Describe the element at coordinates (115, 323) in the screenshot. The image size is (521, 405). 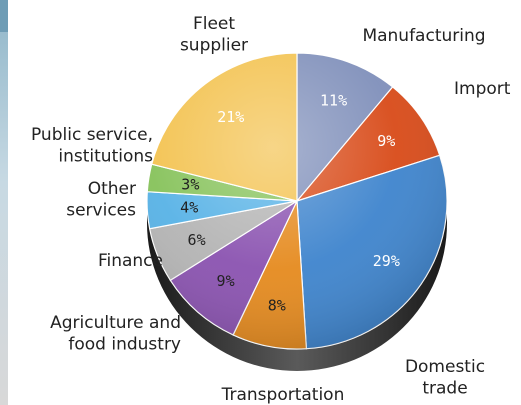
I see `category-label-line: Agriculture and` at that location.